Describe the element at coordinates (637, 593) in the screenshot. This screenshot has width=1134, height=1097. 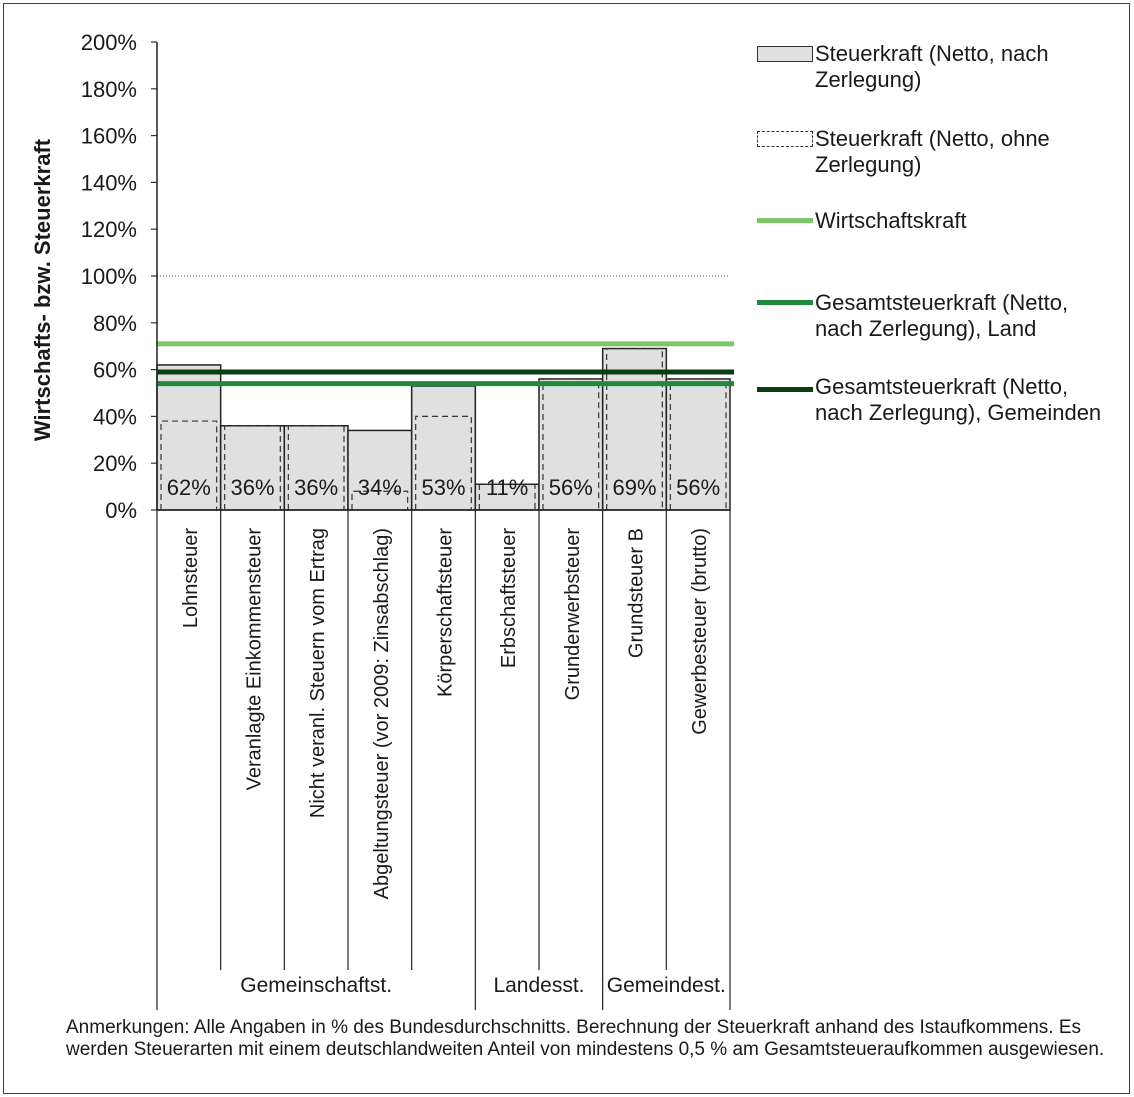
I see `category-label: Grundsteuer B` at that location.